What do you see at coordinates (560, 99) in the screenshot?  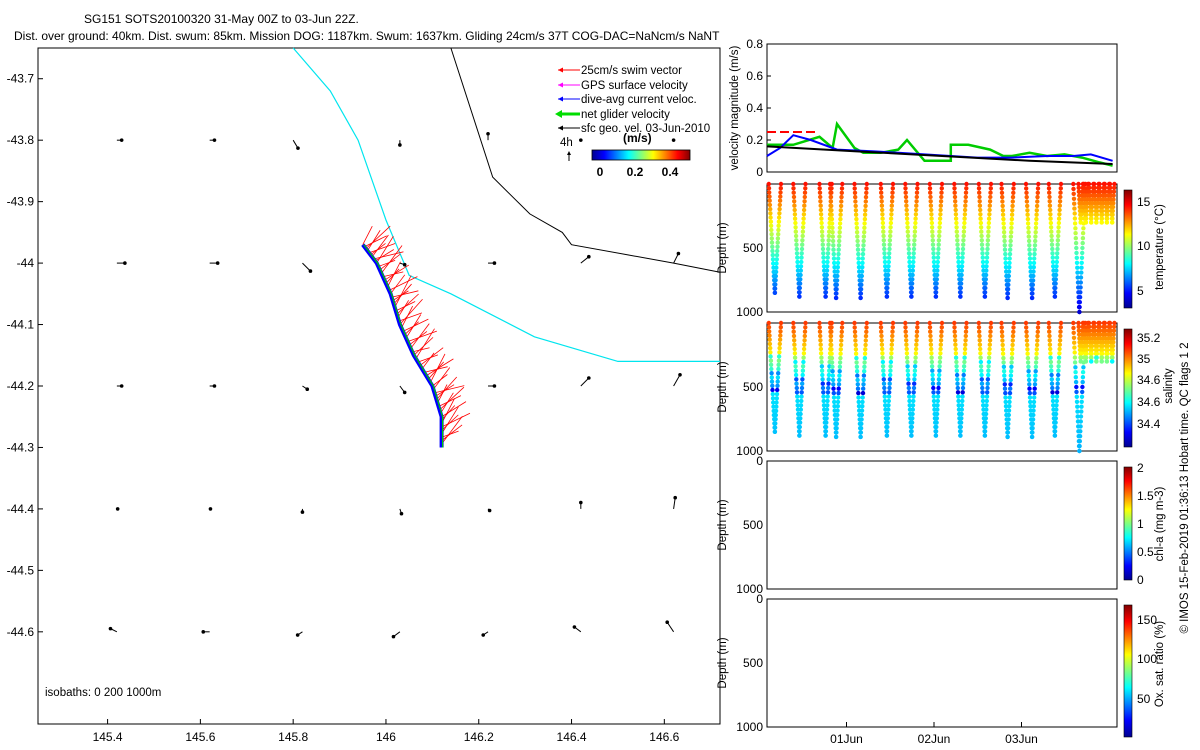 I see `legend-arrowhead-dive` at bounding box center [560, 99].